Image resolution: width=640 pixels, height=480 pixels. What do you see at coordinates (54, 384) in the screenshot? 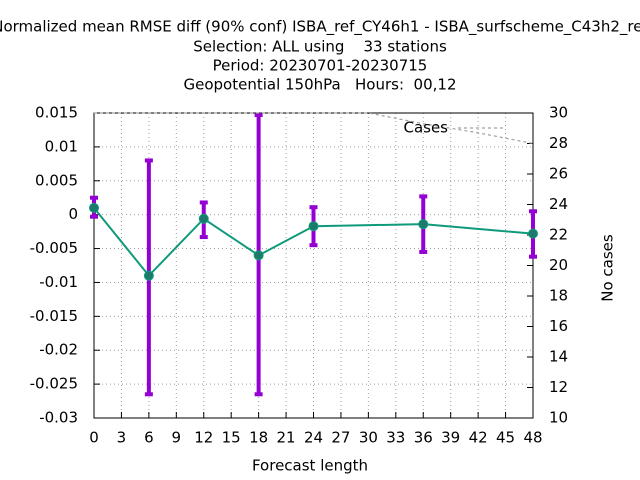
I see `y-tick-label: -0.025` at bounding box center [54, 384].